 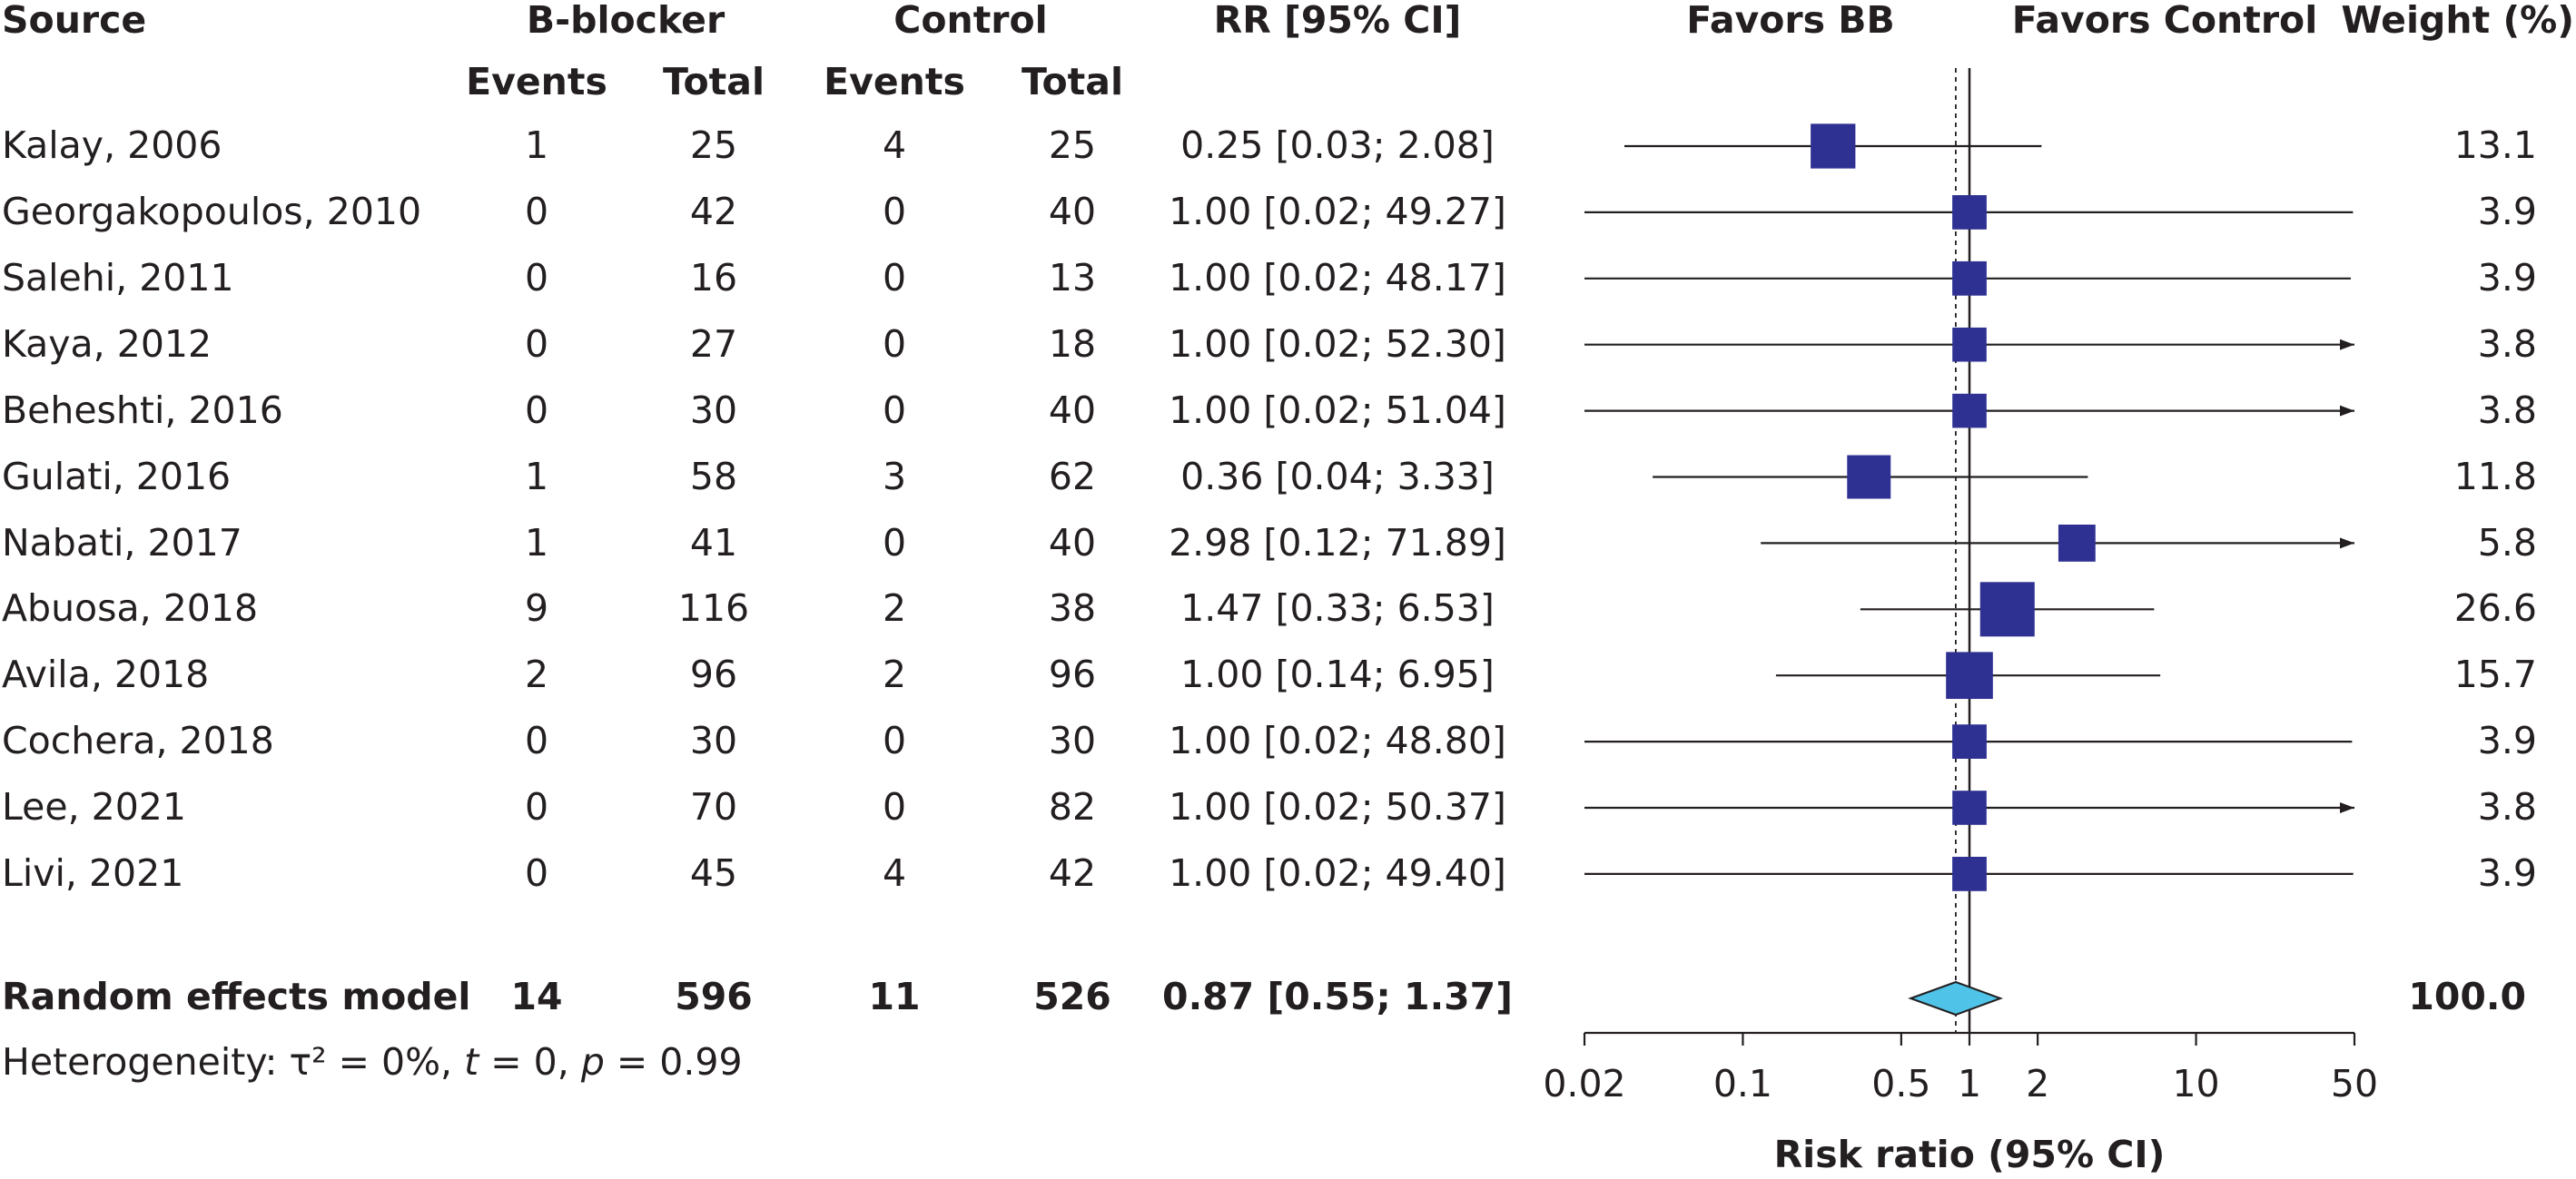 What do you see at coordinates (536, 674) in the screenshot?
I see `bb-events: 2` at bounding box center [536, 674].